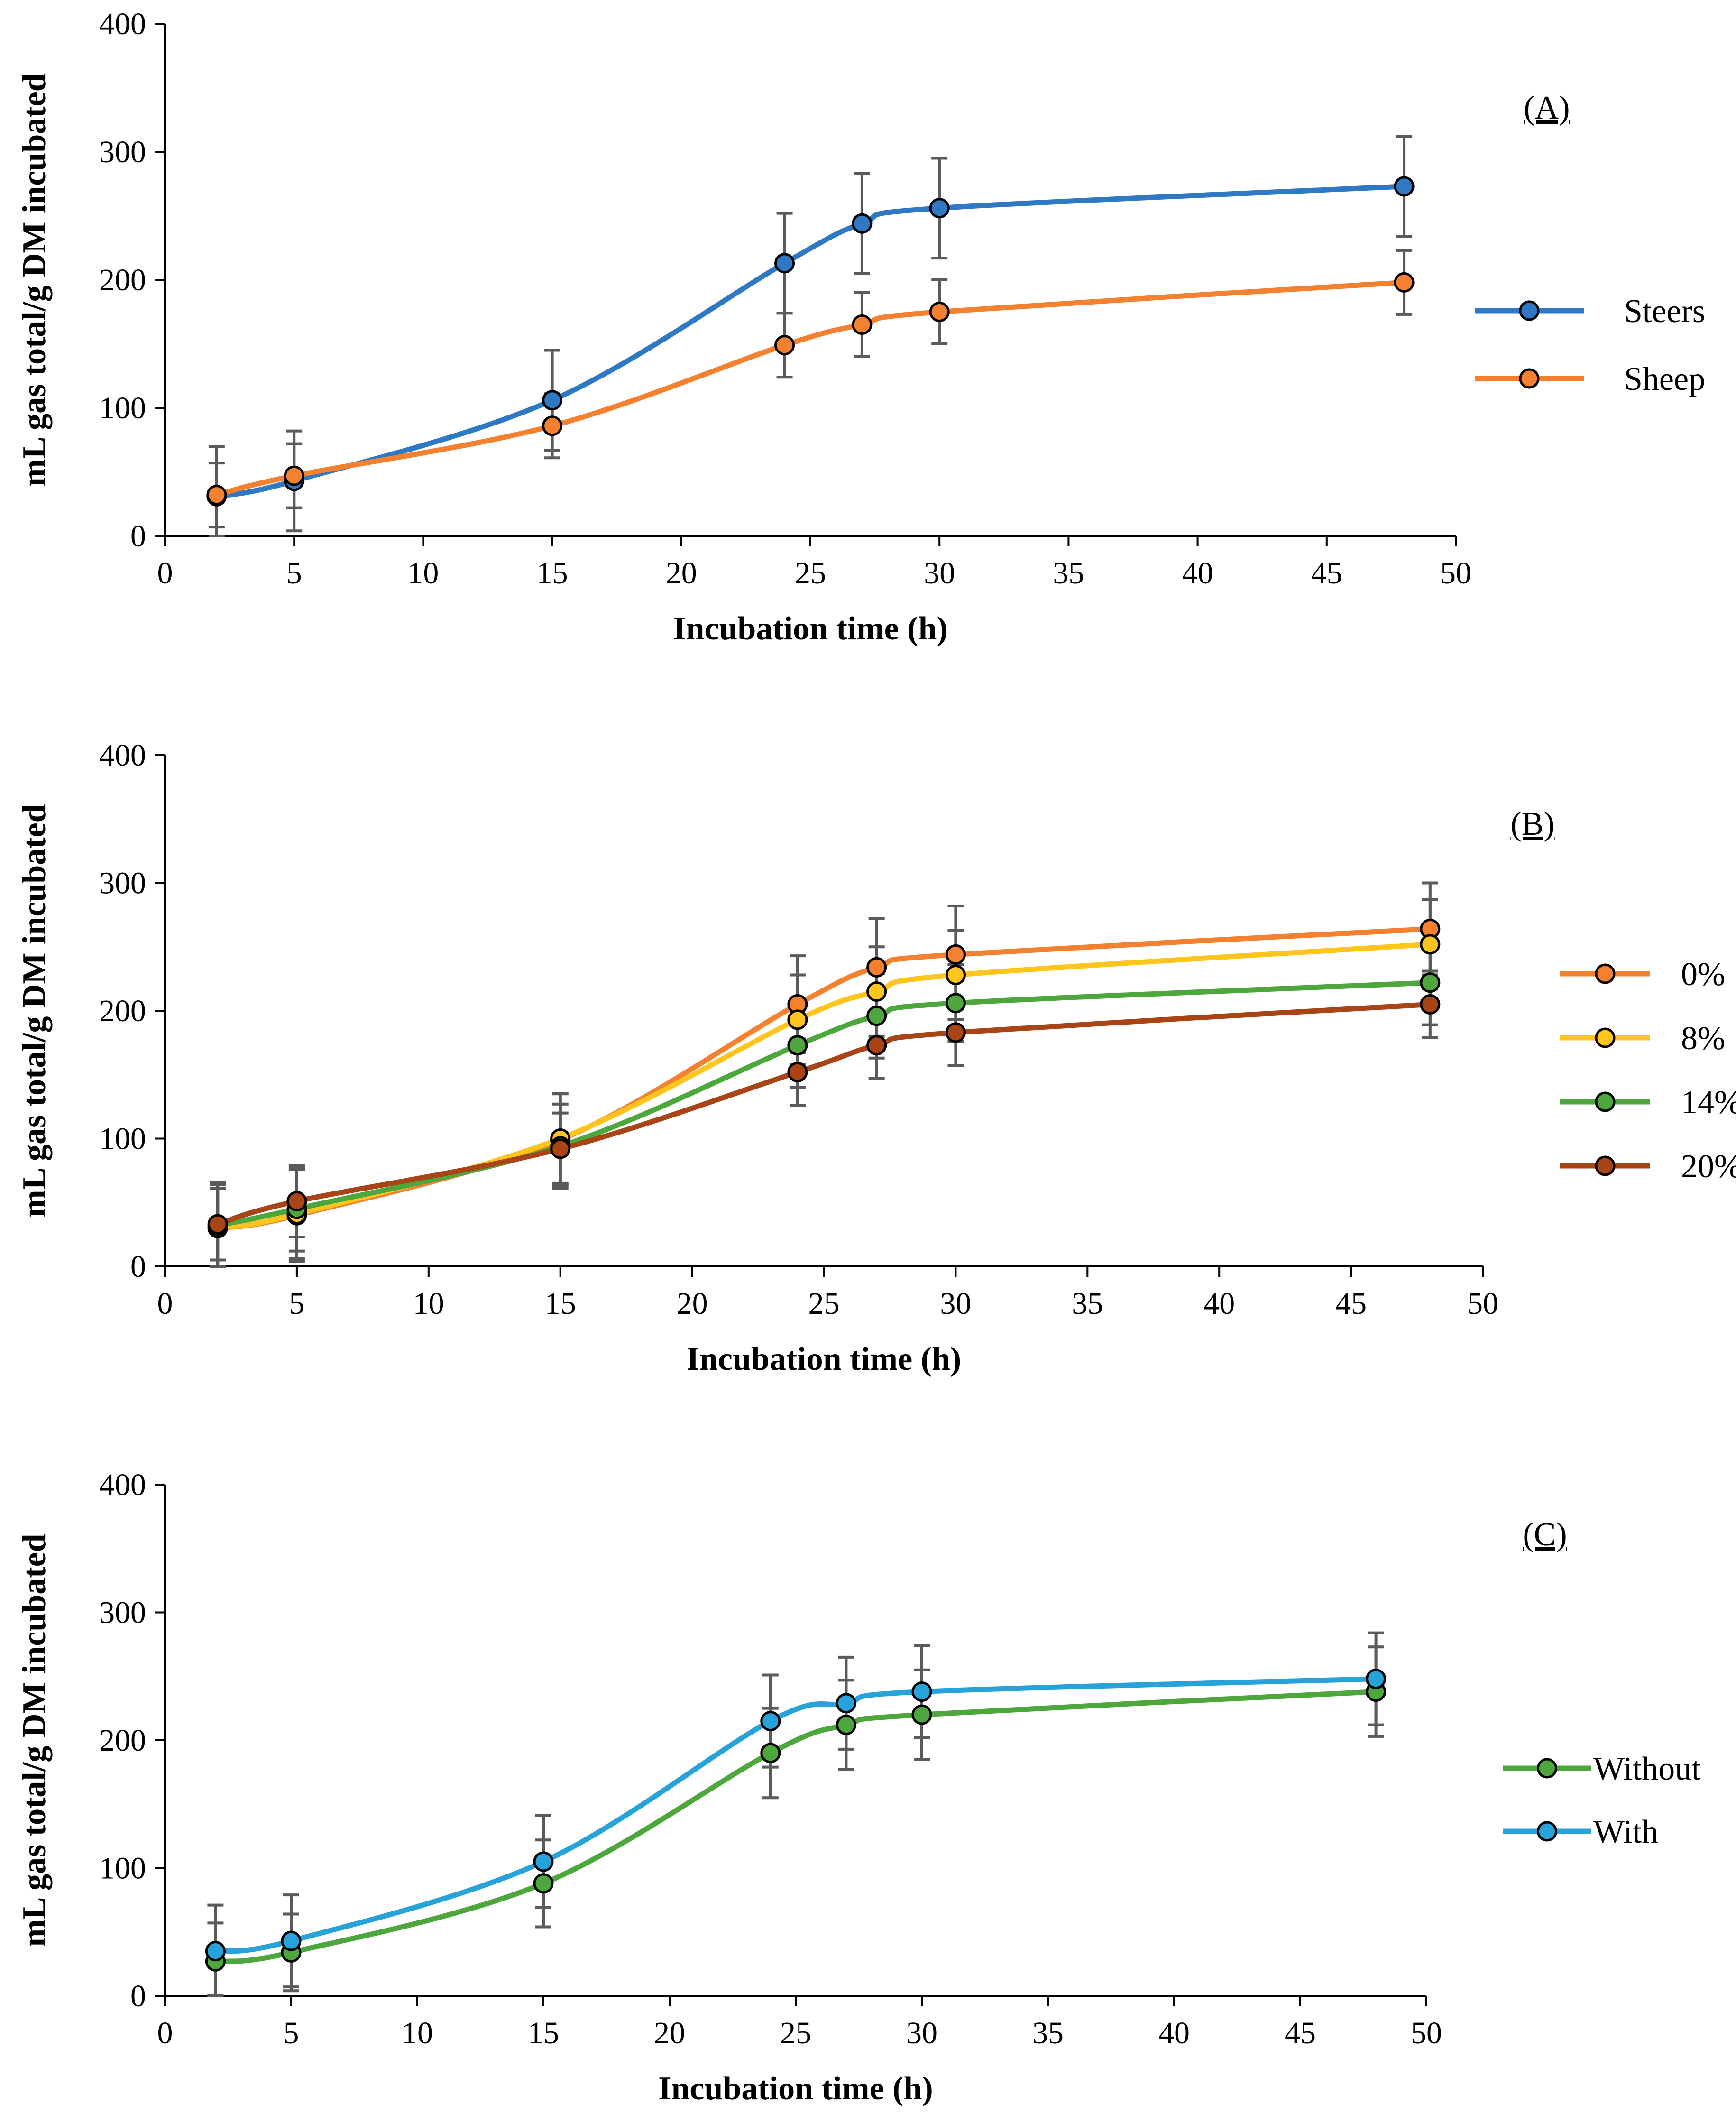 Image resolution: width=1736 pixels, height=2123 pixels. What do you see at coordinates (795, 1826) in the screenshot?
I see `series-line-Without` at bounding box center [795, 1826].